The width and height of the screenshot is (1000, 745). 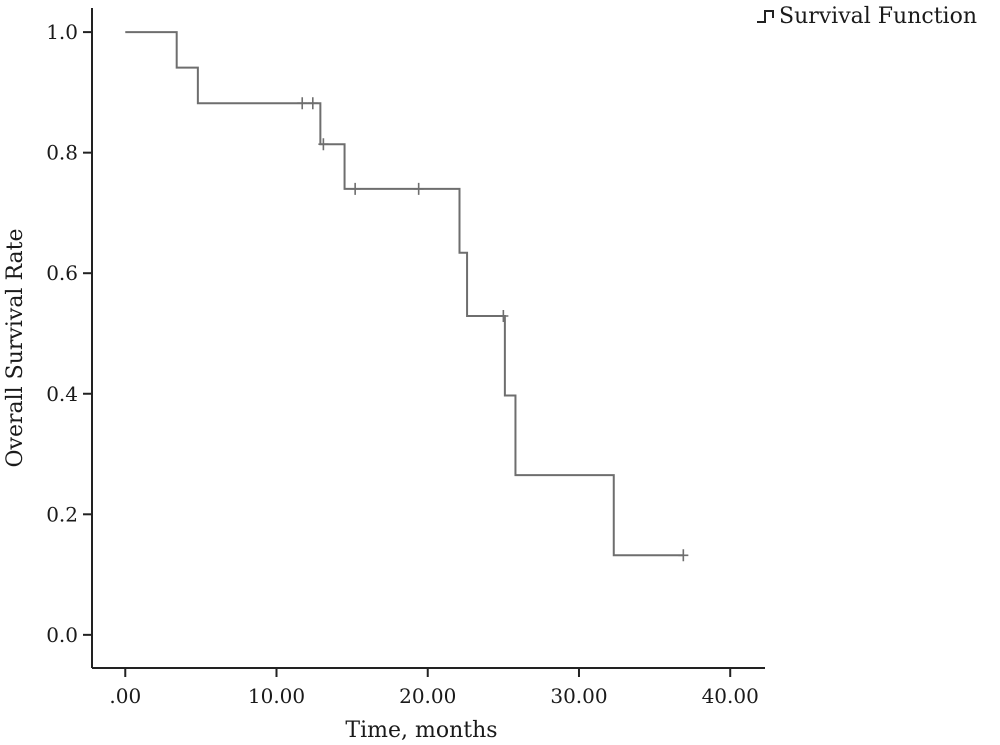 What do you see at coordinates (427, 696) in the screenshot?
I see `x-tick-label: 20.00` at bounding box center [427, 696].